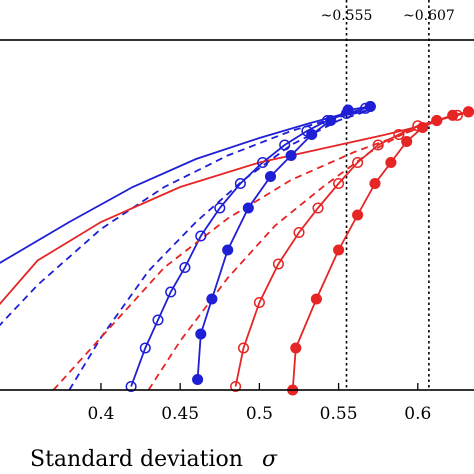  Describe the element at coordinates (136, 459) in the screenshot. I see `x-axis-title-text: Standard deviation` at that location.